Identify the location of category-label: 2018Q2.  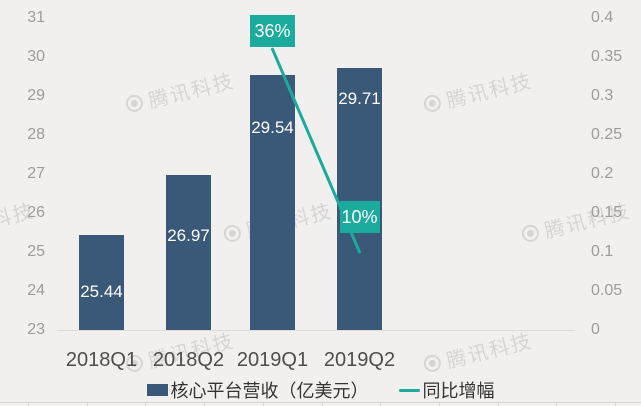
(188, 360).